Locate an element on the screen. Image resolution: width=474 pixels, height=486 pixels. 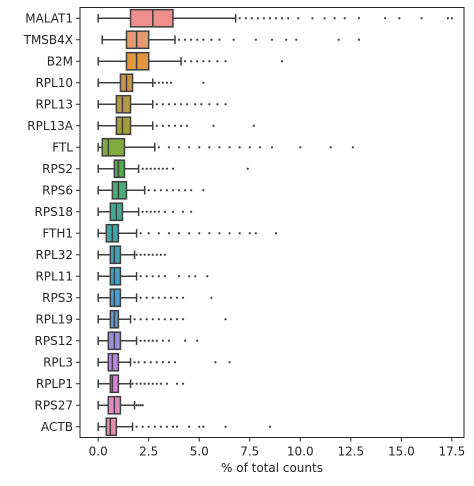
y-tick-label: FTL is located at coordinates (62, 147).